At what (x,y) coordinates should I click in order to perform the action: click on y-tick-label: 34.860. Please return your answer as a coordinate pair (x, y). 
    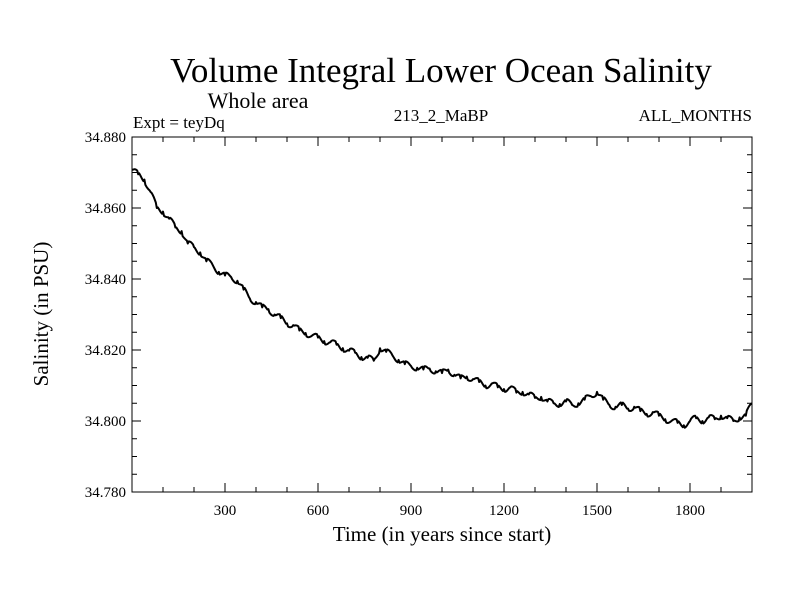
    Looking at the image, I should click on (105, 209).